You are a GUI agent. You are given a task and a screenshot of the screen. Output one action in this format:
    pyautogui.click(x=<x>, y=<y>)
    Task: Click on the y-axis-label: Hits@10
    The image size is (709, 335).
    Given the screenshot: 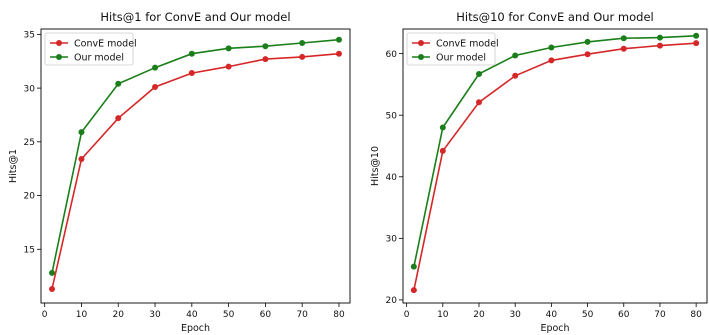 What is the action you would take?
    pyautogui.click(x=375, y=166)
    